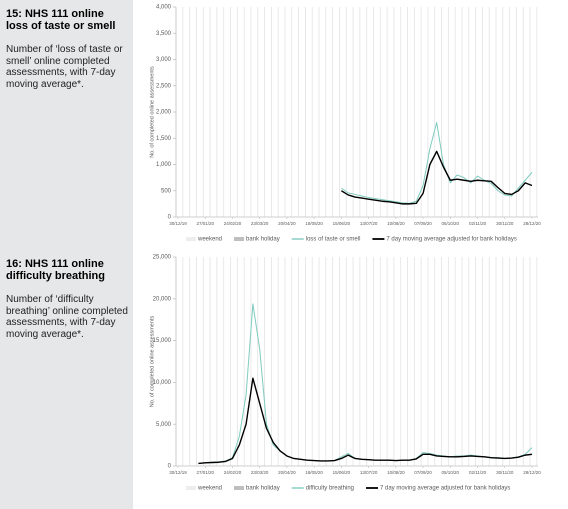  What do you see at coordinates (164, 34) in the screenshot?
I see `y-tick-label: 3,500` at bounding box center [164, 34].